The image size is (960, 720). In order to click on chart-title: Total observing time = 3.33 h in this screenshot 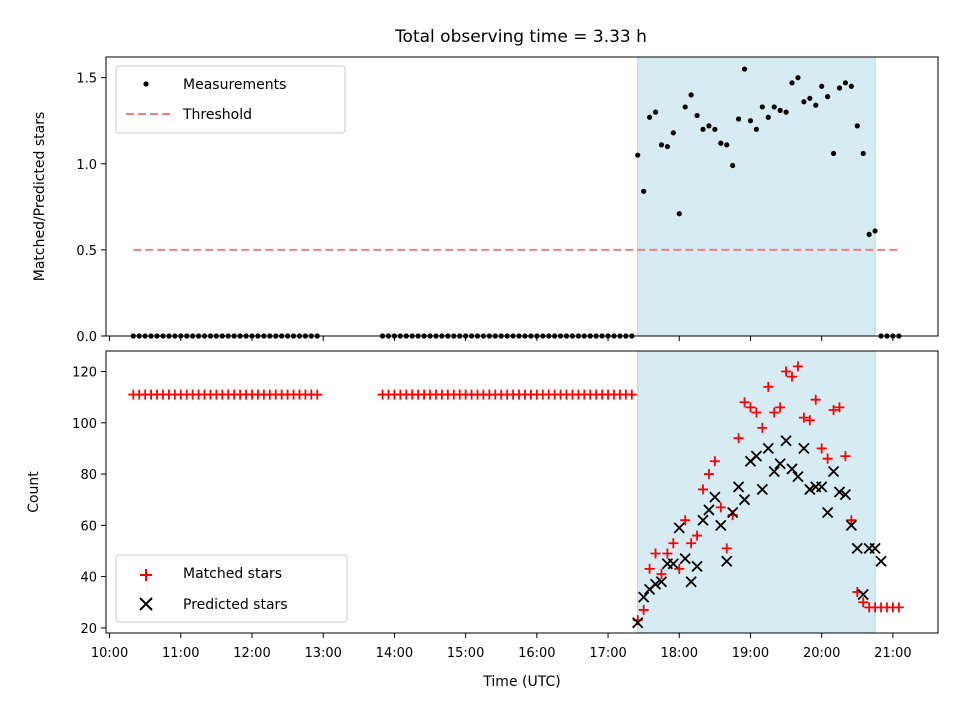, I will do `click(520, 37)`.